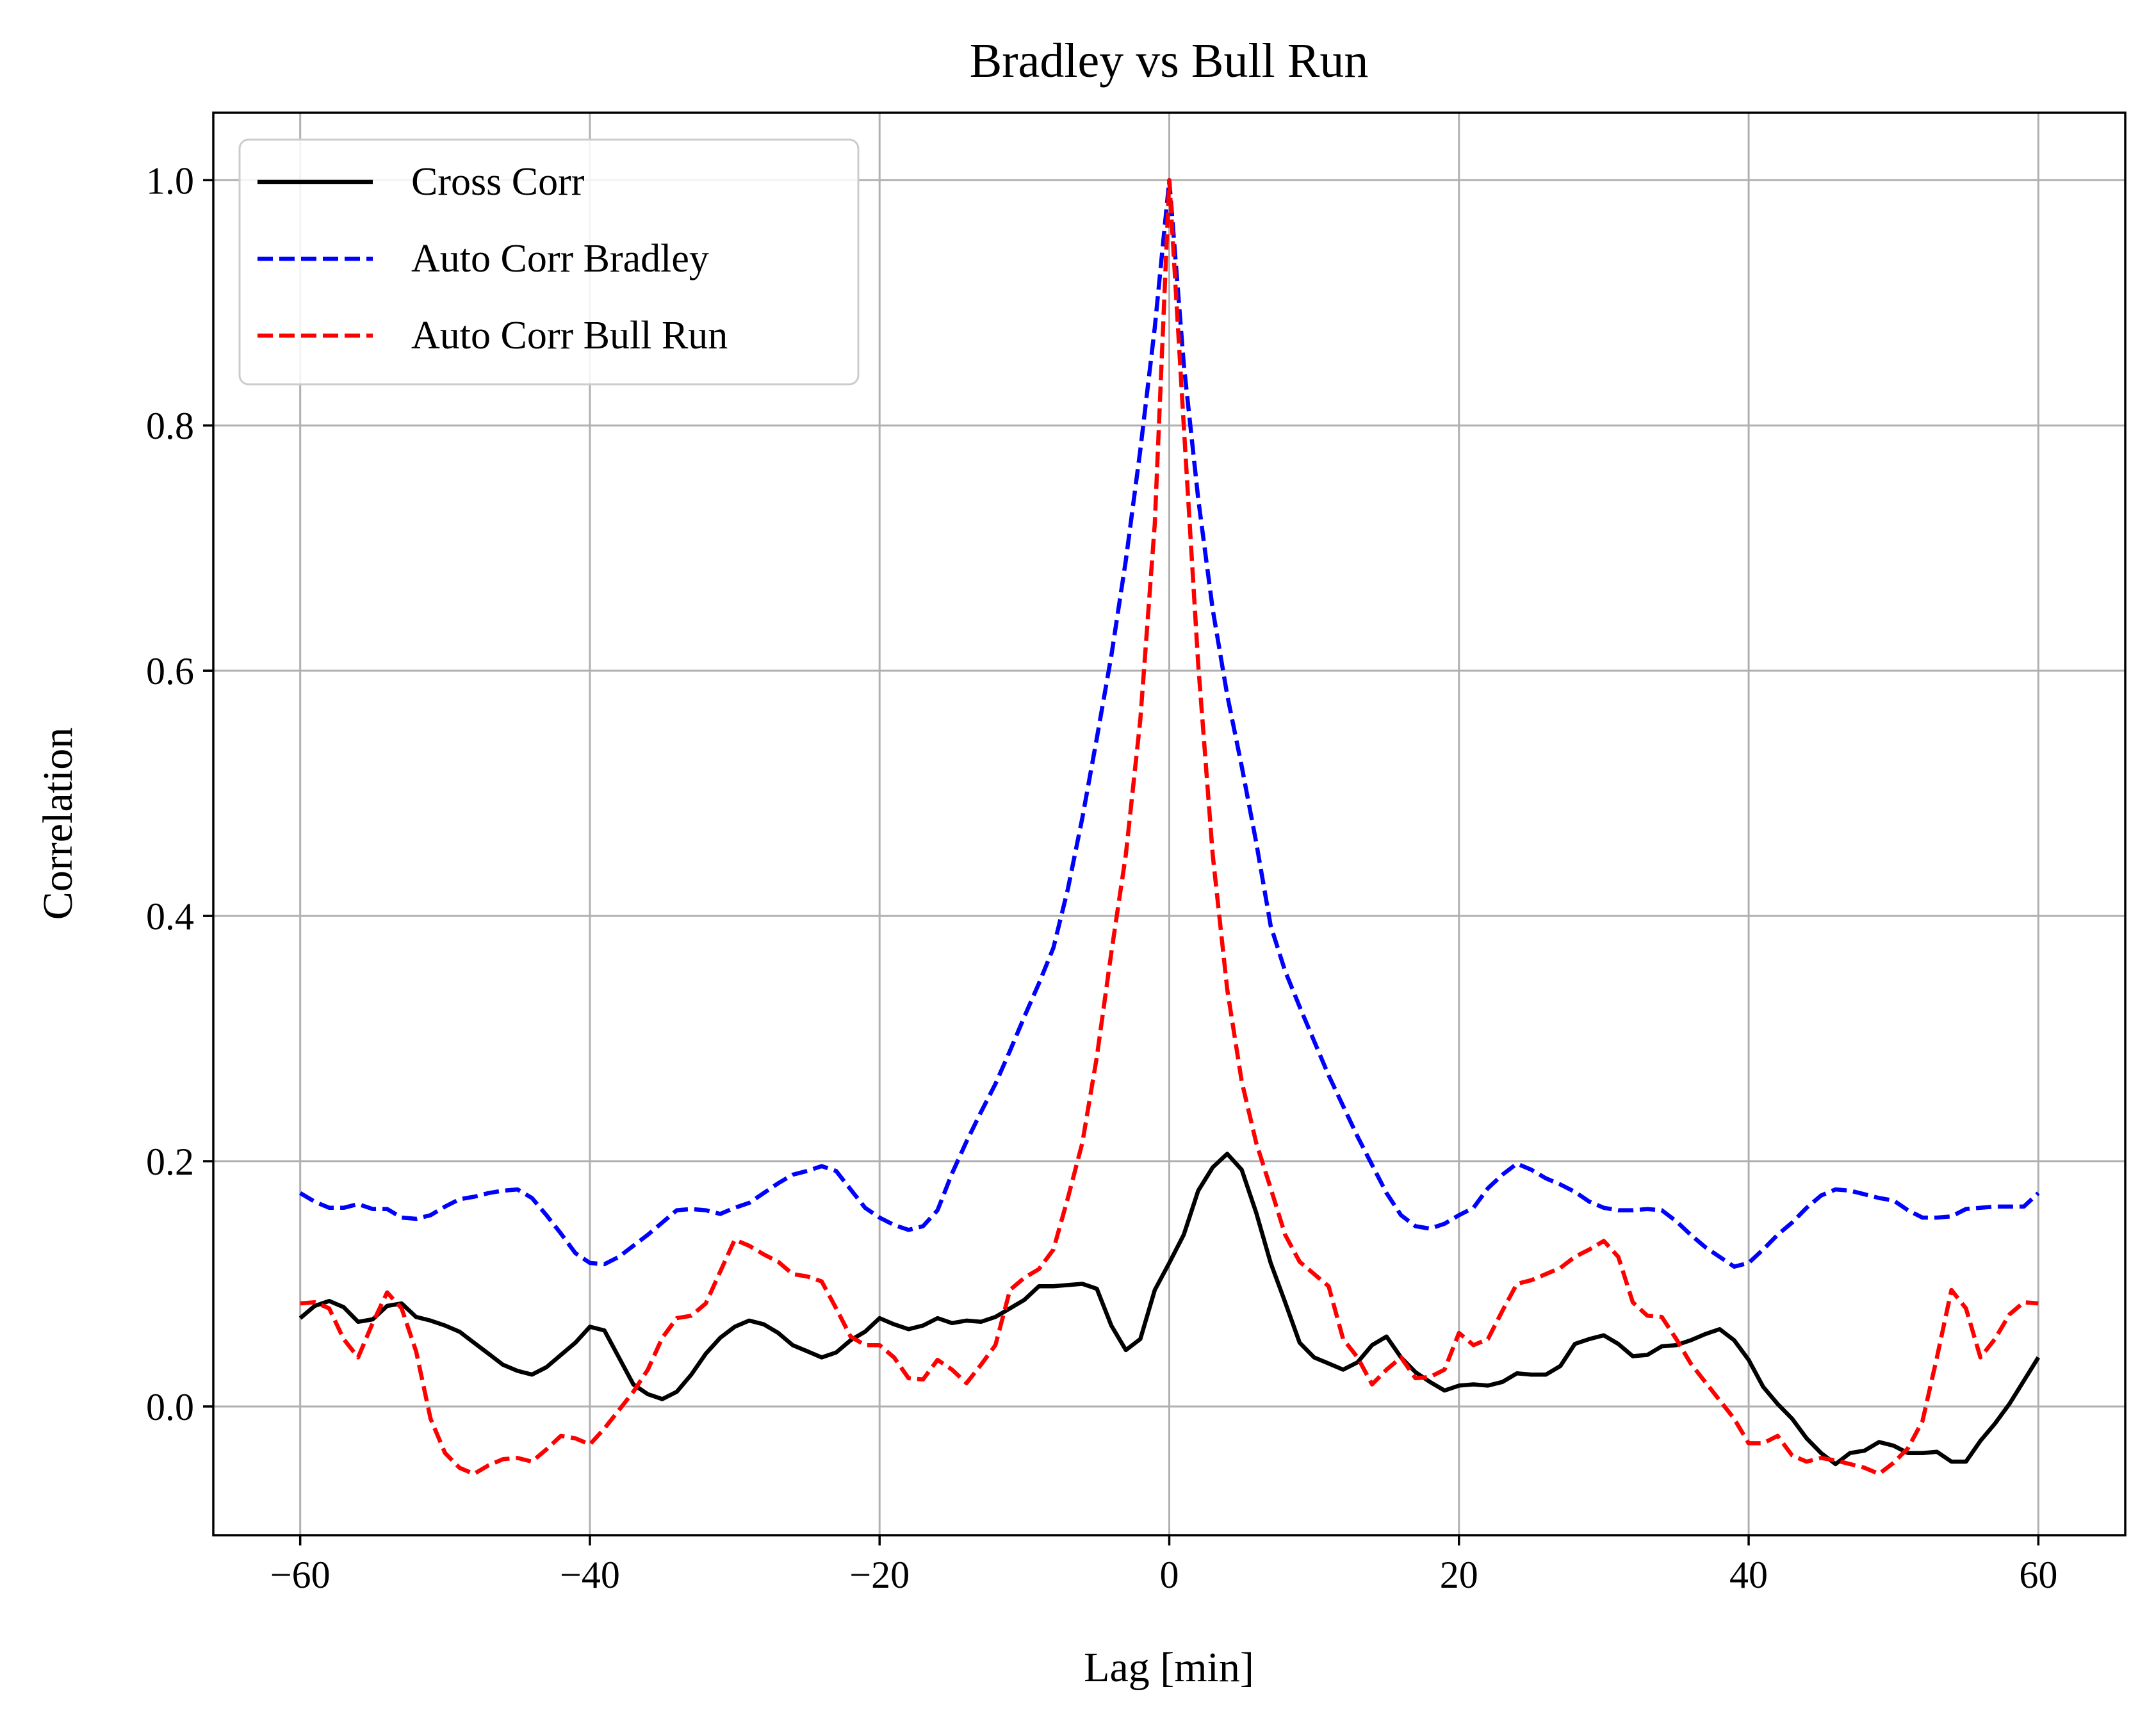 This screenshot has width=2156, height=1728. I want to click on y-axis-label: Correlation, so click(58, 824).